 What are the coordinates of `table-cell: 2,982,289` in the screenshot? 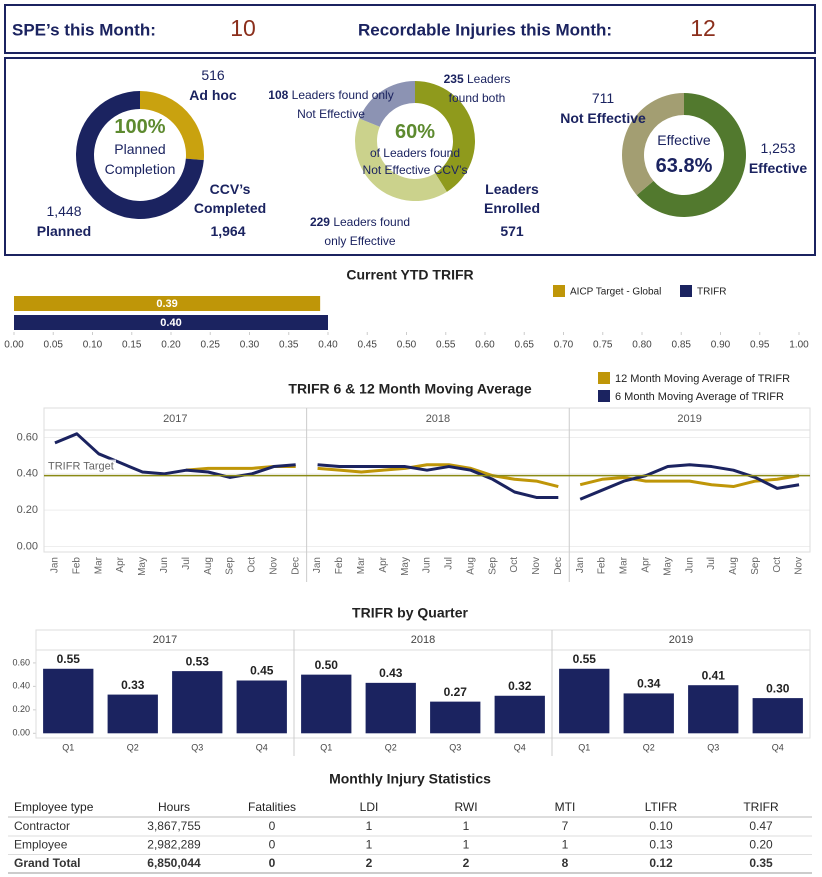 It's located at (174, 845).